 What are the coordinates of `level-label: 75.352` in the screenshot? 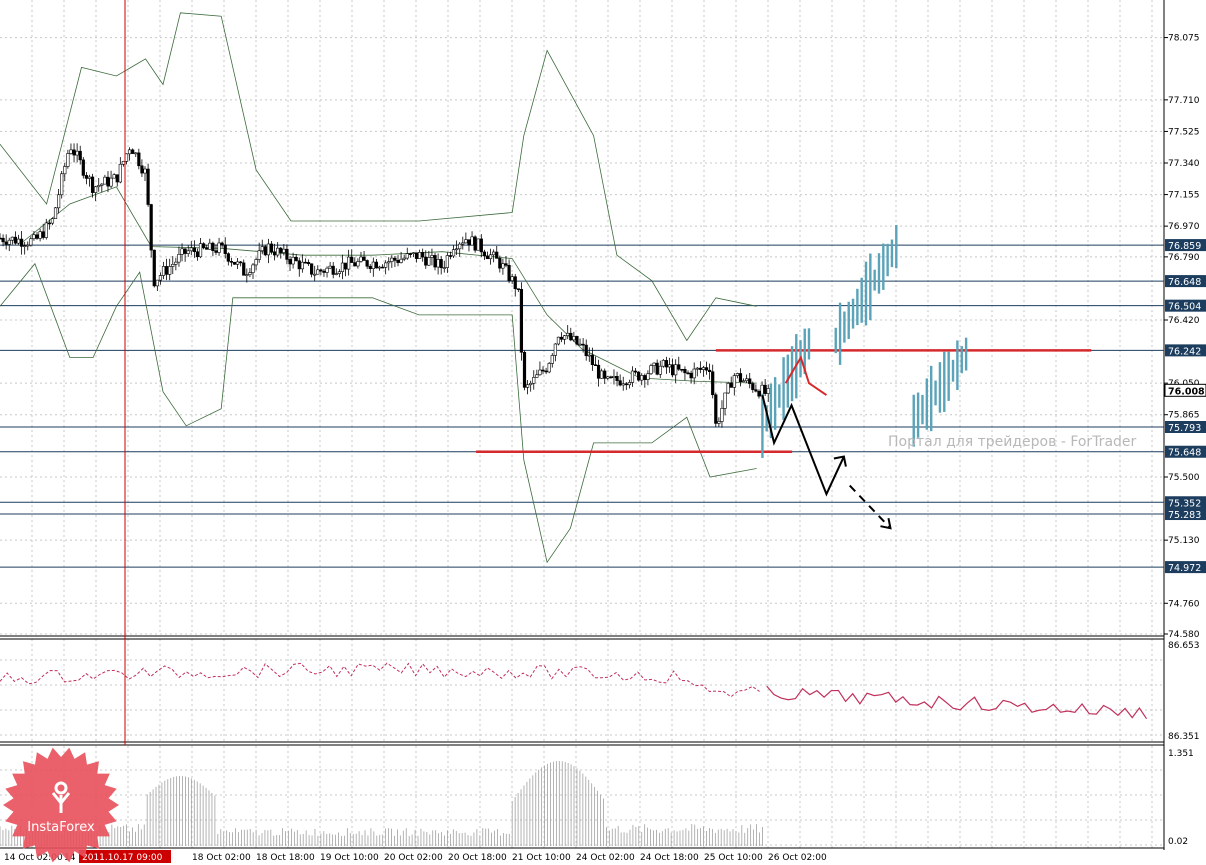 It's located at (1184, 503).